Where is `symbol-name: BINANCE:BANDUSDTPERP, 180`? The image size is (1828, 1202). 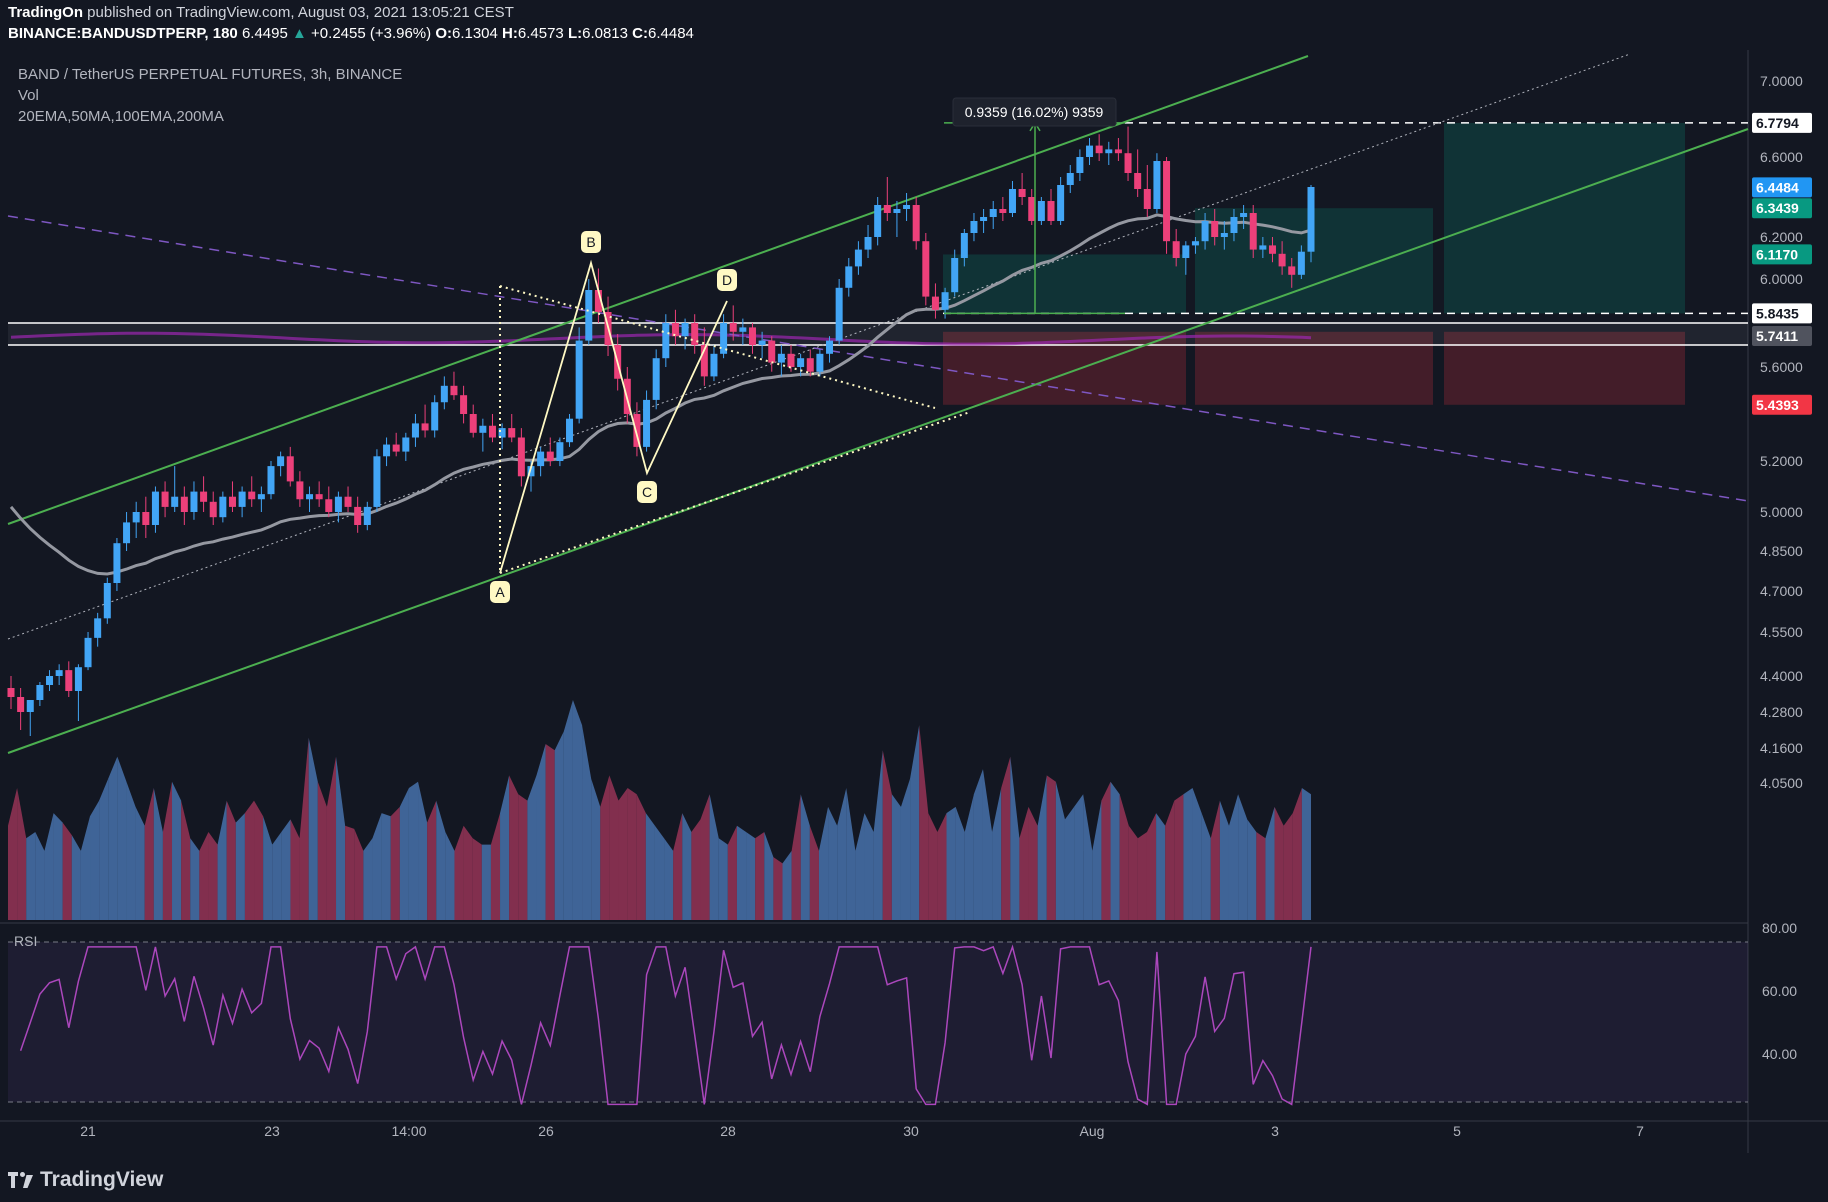
symbol-name: BINANCE:BANDUSDTPERP, 180 is located at coordinates (123, 33).